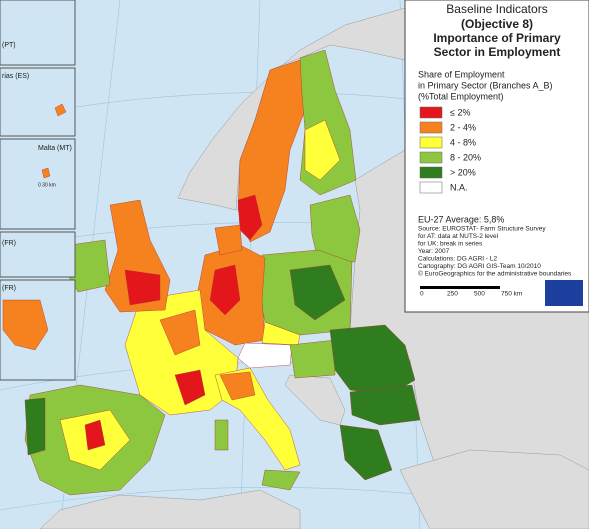 Image resolution: width=589 pixels, height=529 pixels. Describe the element at coordinates (511, 294) in the screenshot. I see `scale-label: 750 km` at that location.